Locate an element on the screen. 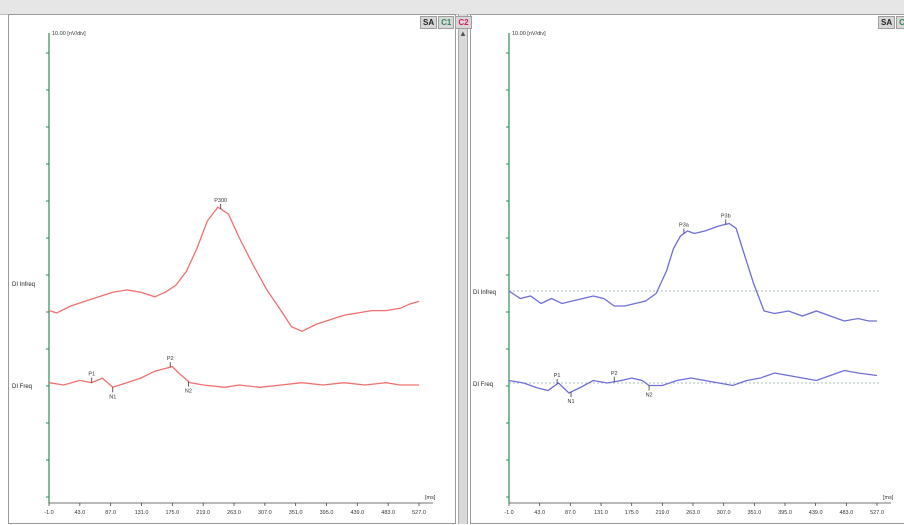  scroll-up-icon: ▲ is located at coordinates (463, 33).